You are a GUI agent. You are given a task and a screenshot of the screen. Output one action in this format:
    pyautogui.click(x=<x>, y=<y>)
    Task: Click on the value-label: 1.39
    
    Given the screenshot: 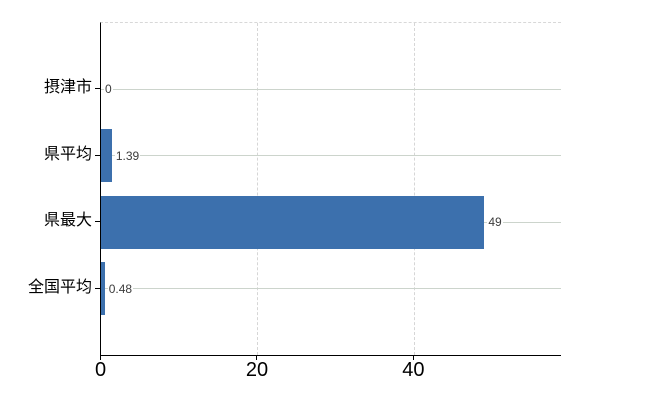 What is the action you would take?
    pyautogui.click(x=127, y=155)
    